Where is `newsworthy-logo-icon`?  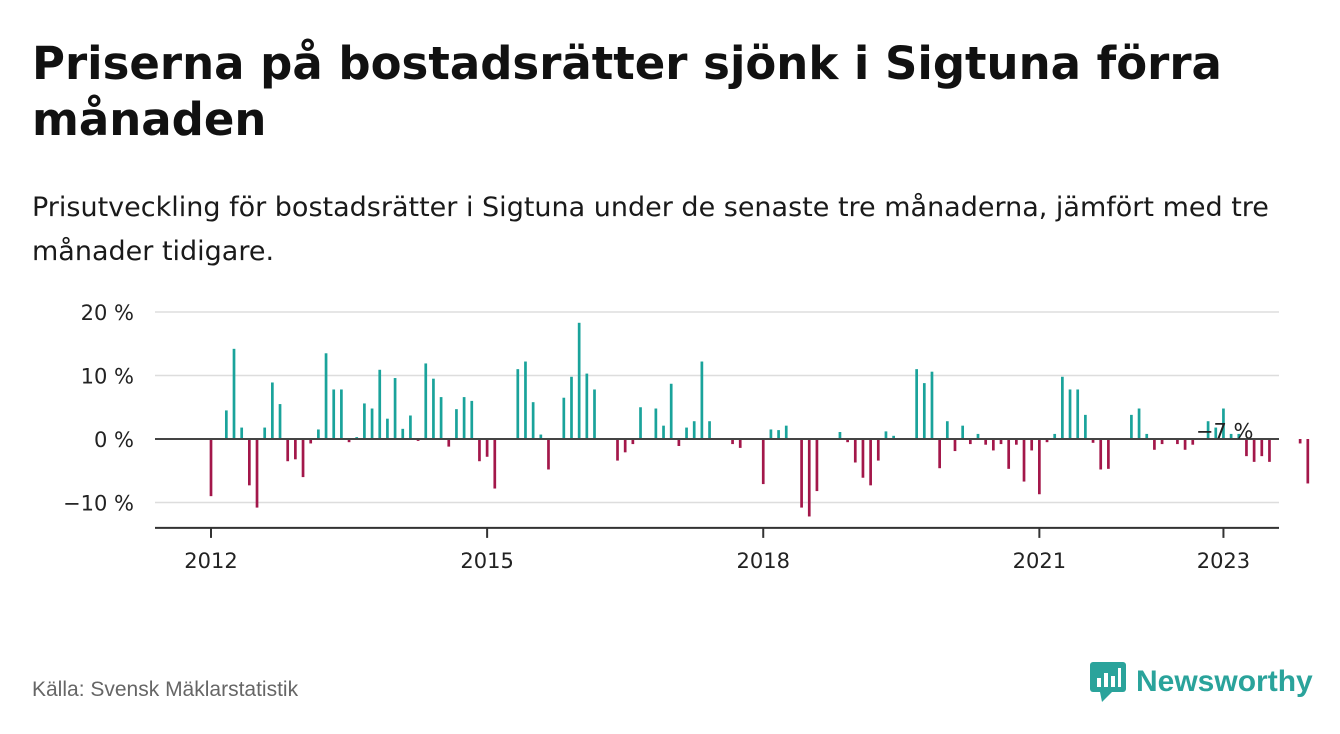 newsworthy-logo-icon is located at coordinates (1108, 682).